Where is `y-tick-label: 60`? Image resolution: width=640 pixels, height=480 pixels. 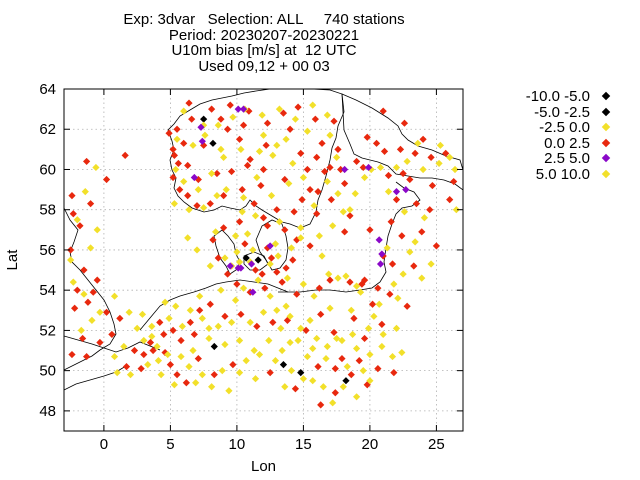
y-tick-label: 60 is located at coordinates (47, 169).